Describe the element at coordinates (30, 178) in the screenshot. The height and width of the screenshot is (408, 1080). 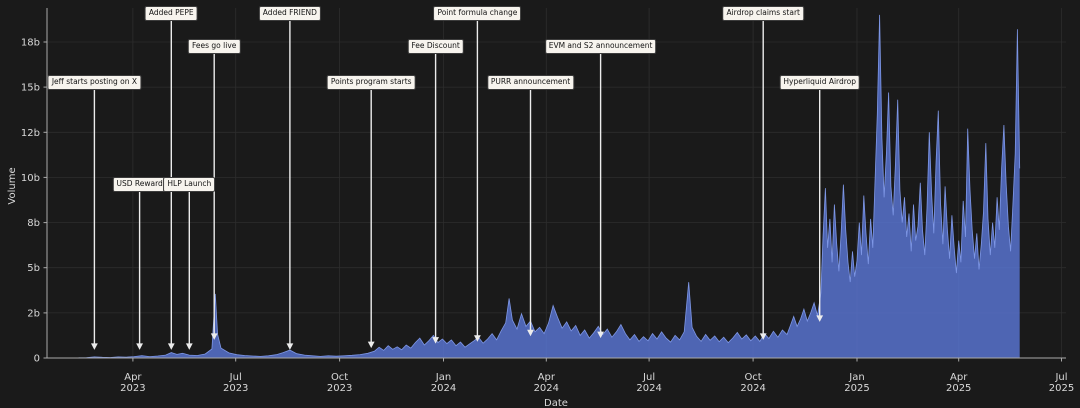
I see `y-tick-label: 10b` at that location.